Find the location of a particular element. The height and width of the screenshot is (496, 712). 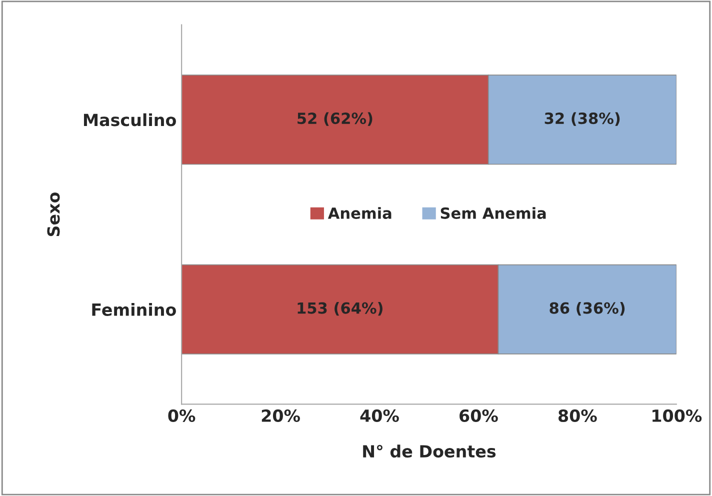

x-tick-label: 40% is located at coordinates (379, 415).